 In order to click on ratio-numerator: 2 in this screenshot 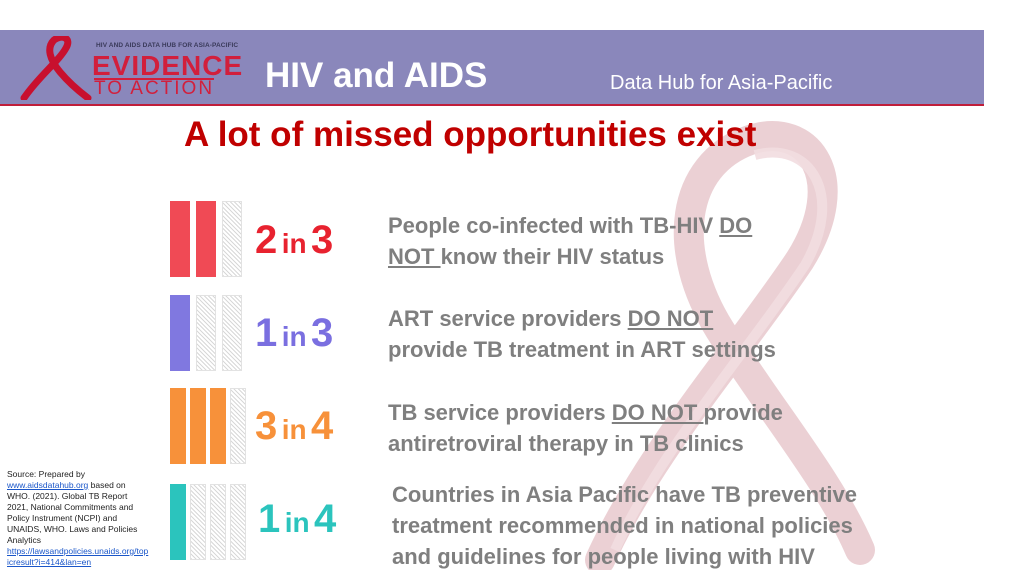, I will do `click(266, 240)`.